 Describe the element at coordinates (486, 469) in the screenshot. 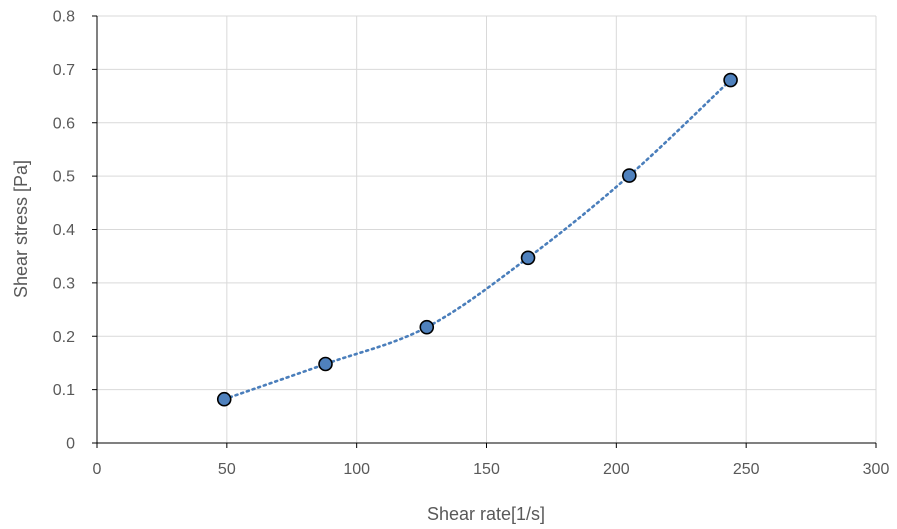

I see `x-tick-label: 150` at that location.